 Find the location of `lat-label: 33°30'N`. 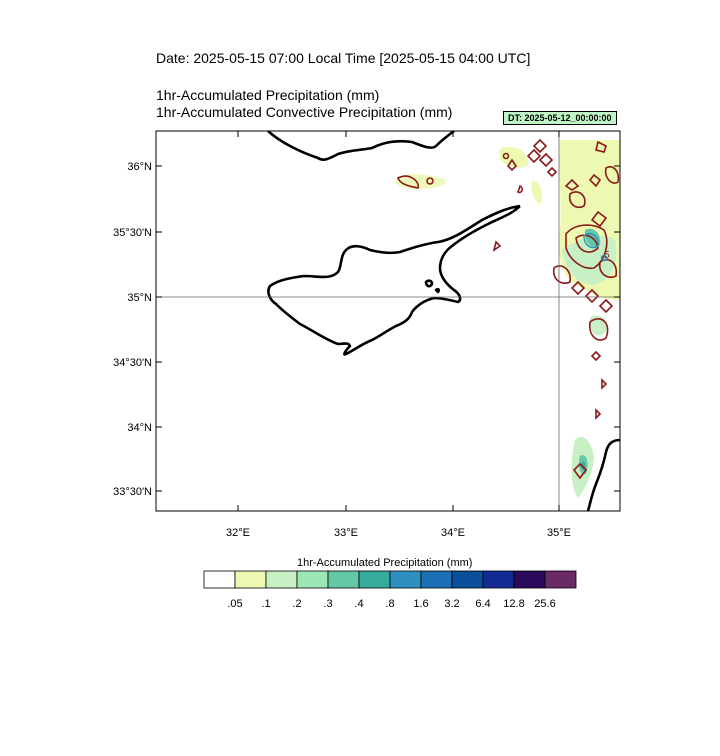

lat-label: 33°30'N is located at coordinates (132, 492).